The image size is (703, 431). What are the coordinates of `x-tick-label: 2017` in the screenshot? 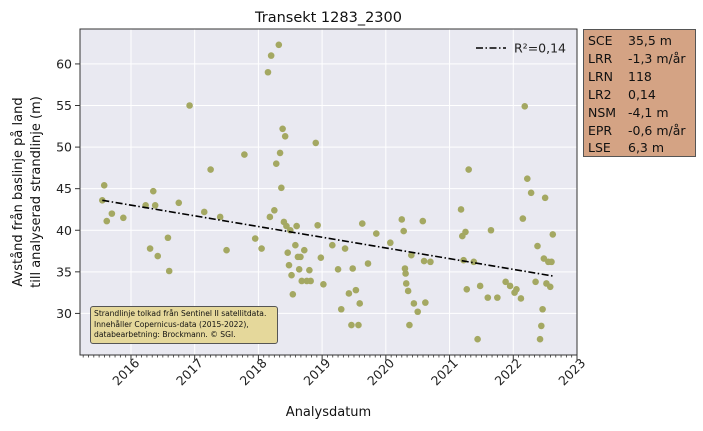 It's located at (189, 371).